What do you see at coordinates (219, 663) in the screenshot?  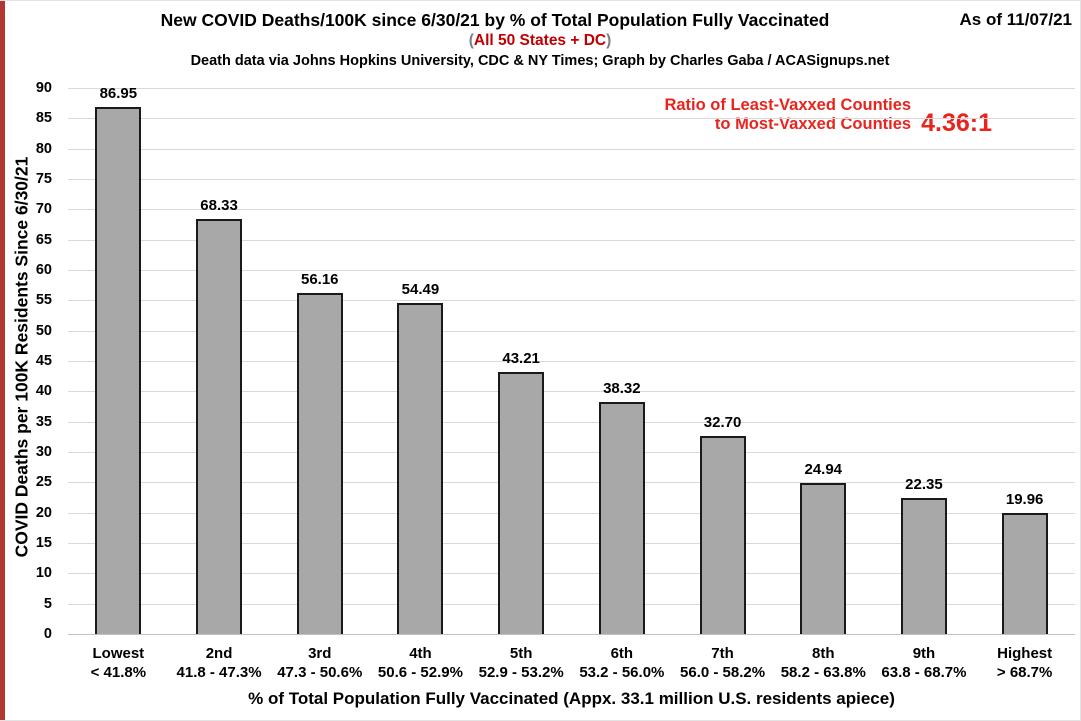 I see `x-category-label: 2nd 41.8 - 47.3%` at bounding box center [219, 663].